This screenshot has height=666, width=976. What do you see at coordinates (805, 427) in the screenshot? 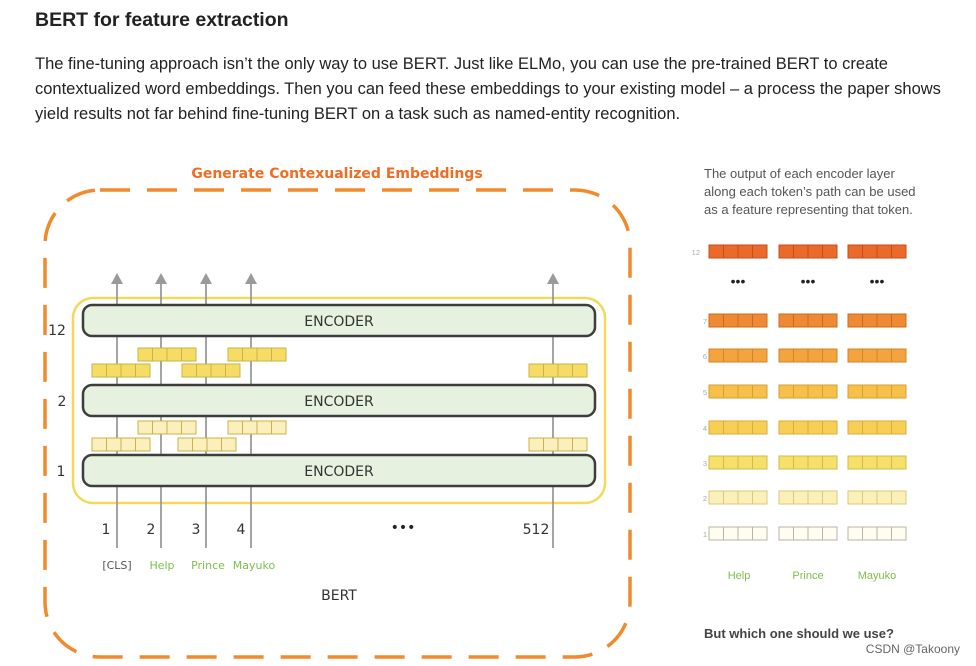
I see `layer-row-4: 4` at bounding box center [805, 427].